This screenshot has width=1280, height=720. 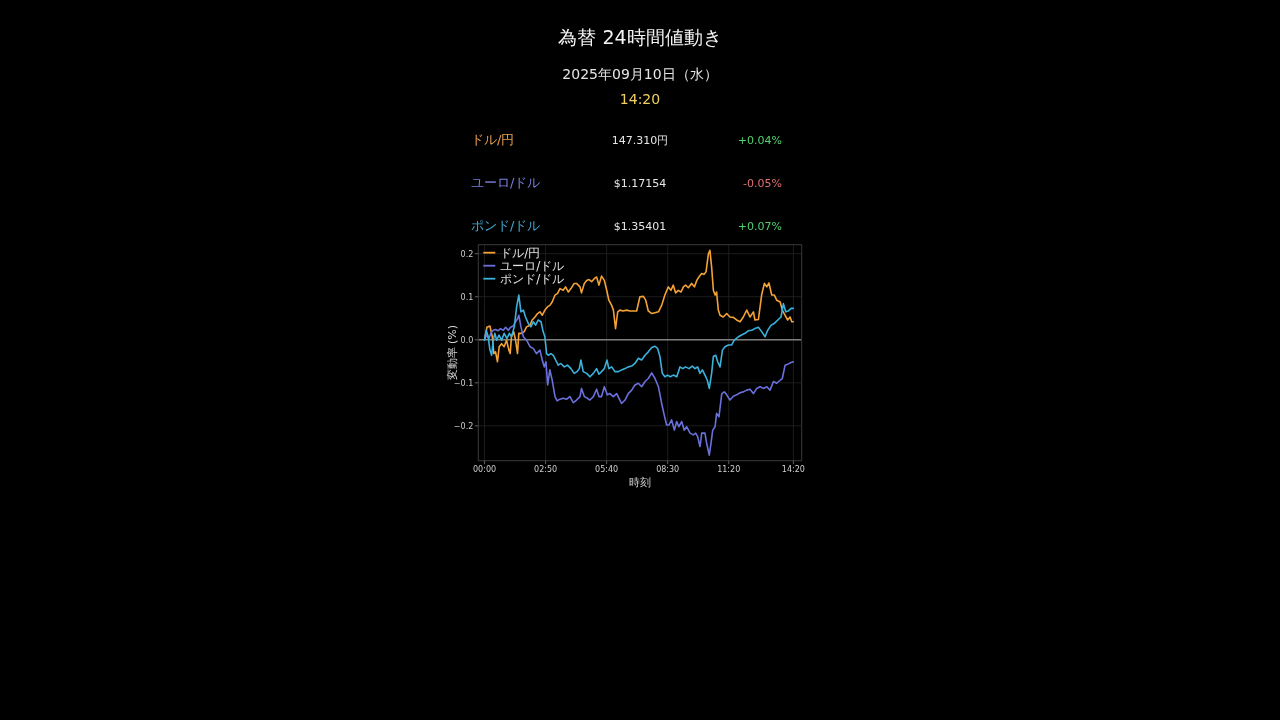 What do you see at coordinates (640, 226) in the screenshot?
I see `text: $1.35401` at bounding box center [640, 226].